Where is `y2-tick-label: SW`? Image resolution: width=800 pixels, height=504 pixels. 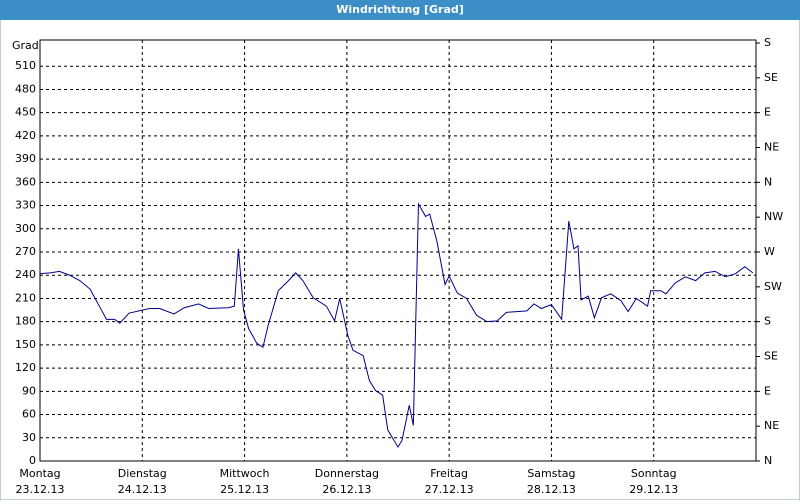 y2-tick-label: SW is located at coordinates (773, 286).